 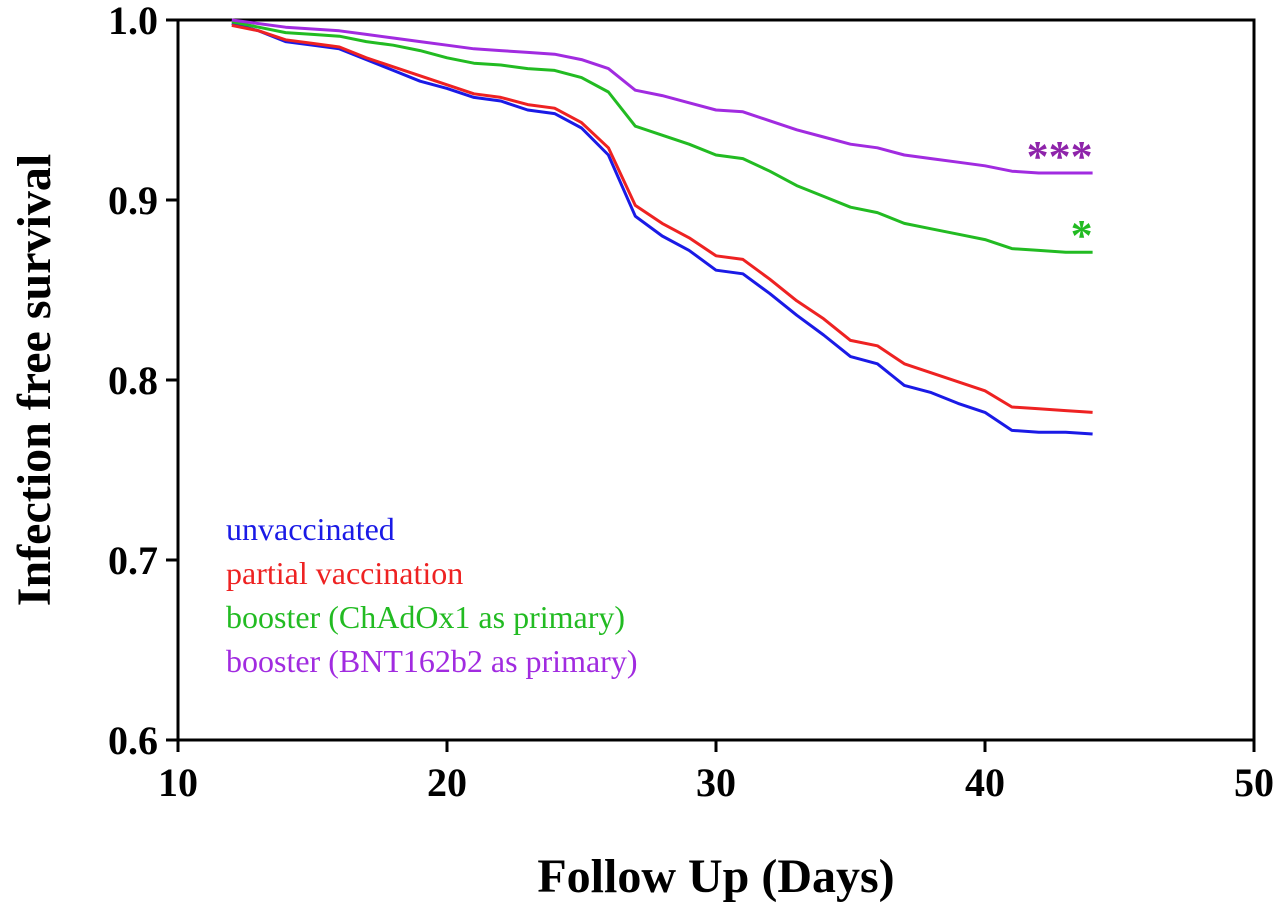 What do you see at coordinates (1254, 782) in the screenshot?
I see `x-tick-label: 50` at bounding box center [1254, 782].